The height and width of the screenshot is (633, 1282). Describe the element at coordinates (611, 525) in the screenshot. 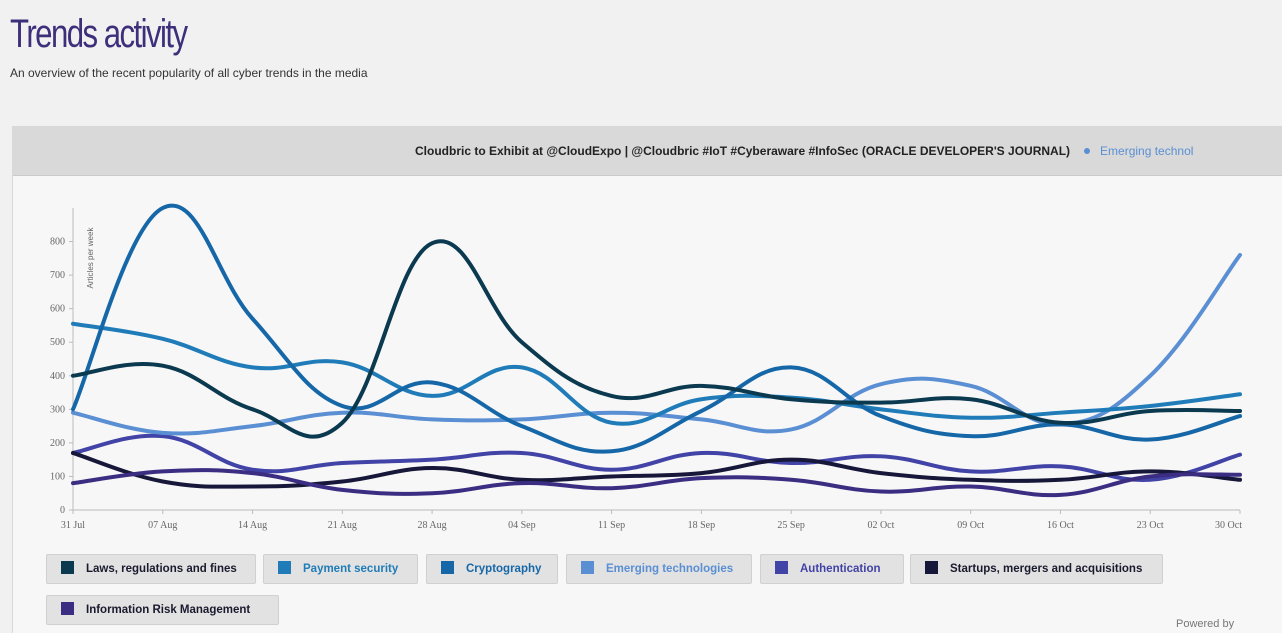

I see `x-tick-label: 11 Sep` at that location.